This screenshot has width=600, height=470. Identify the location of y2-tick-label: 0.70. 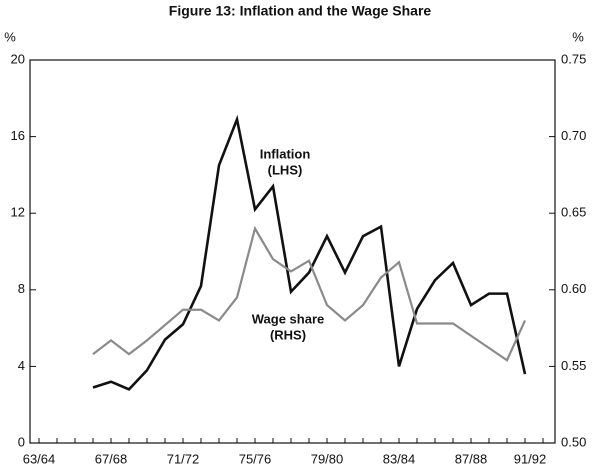
(573, 135).